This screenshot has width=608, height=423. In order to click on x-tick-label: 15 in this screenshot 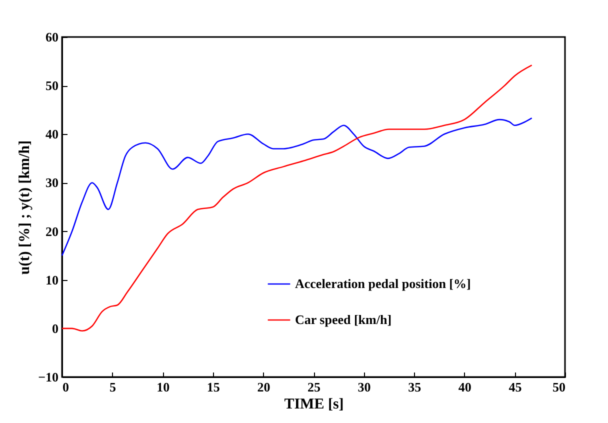, I will do `click(213, 387)`.